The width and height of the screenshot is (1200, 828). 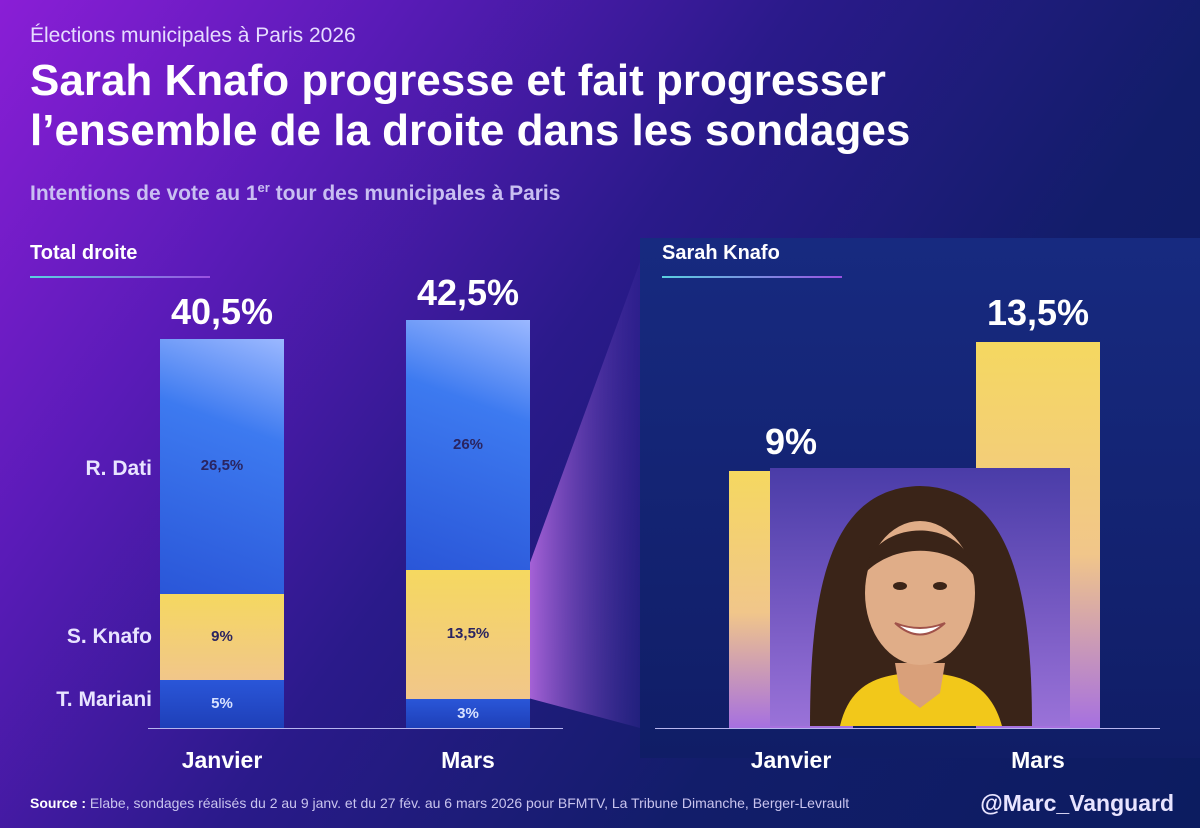 I want to click on eyebrow: Élections municipales à Paris 2026, so click(x=193, y=35).